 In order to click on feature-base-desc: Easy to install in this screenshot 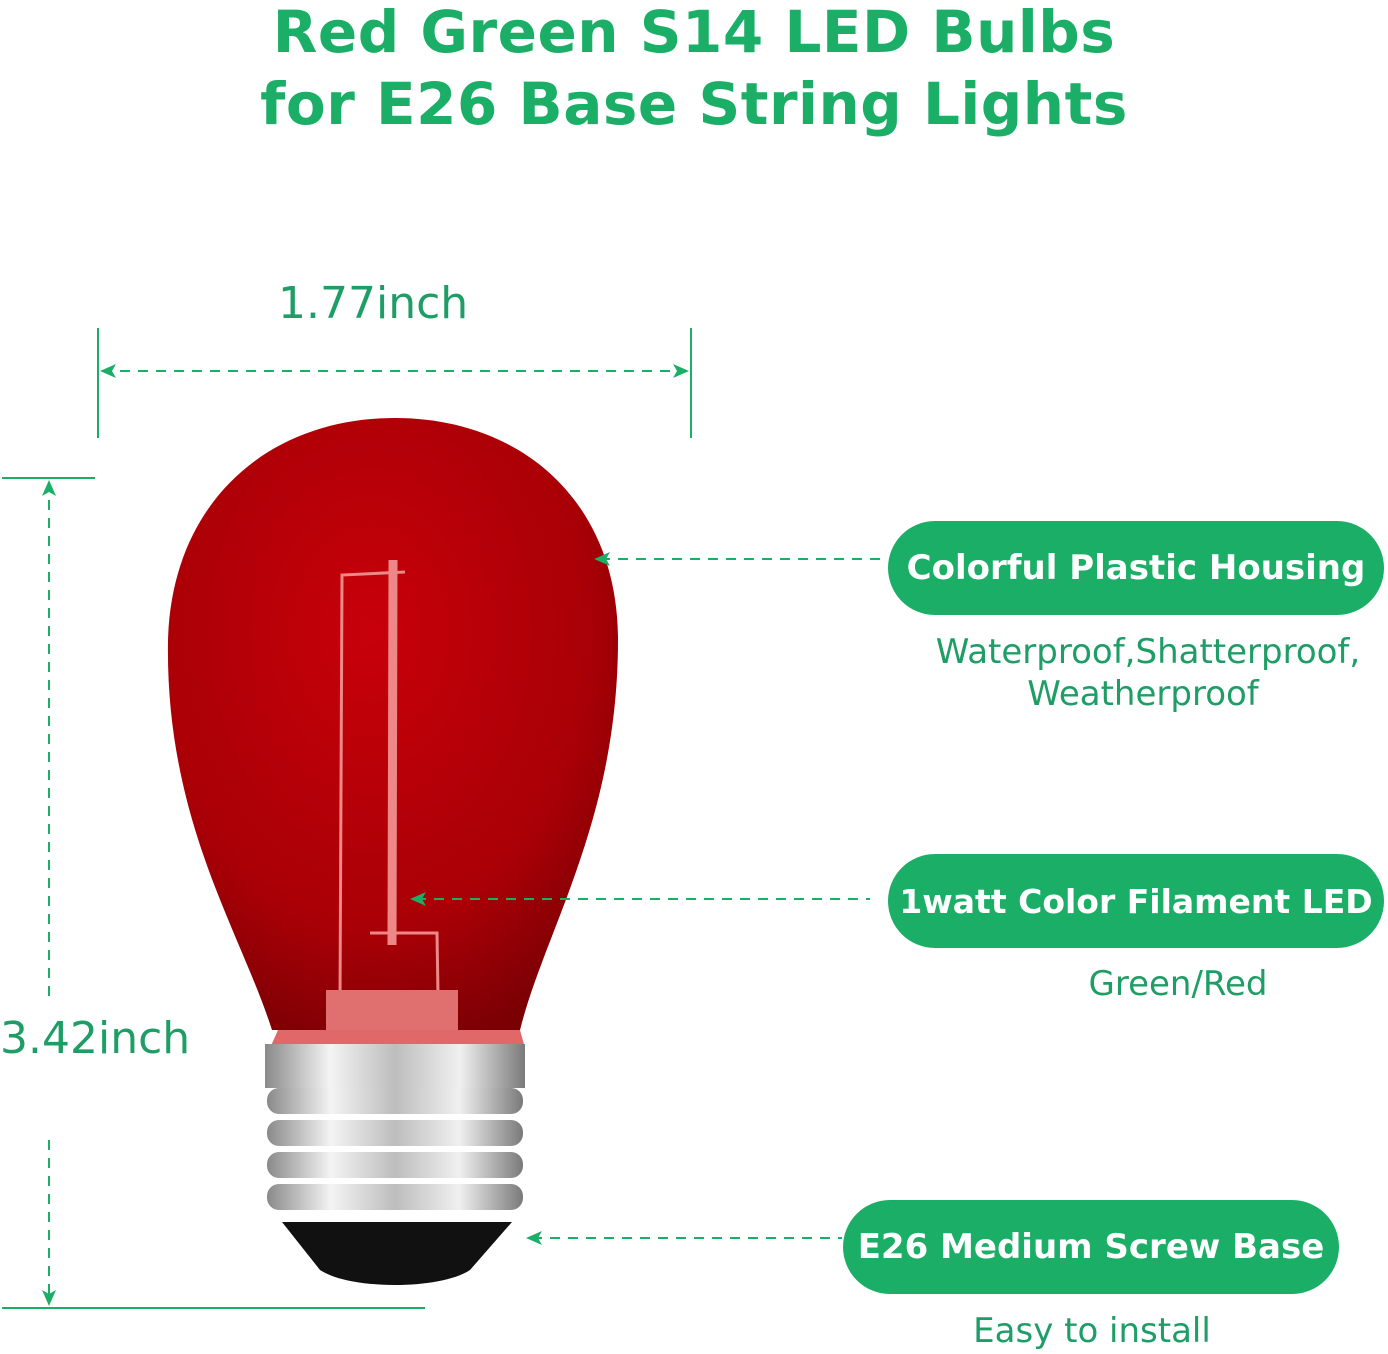, I will do `click(1092, 1331)`.